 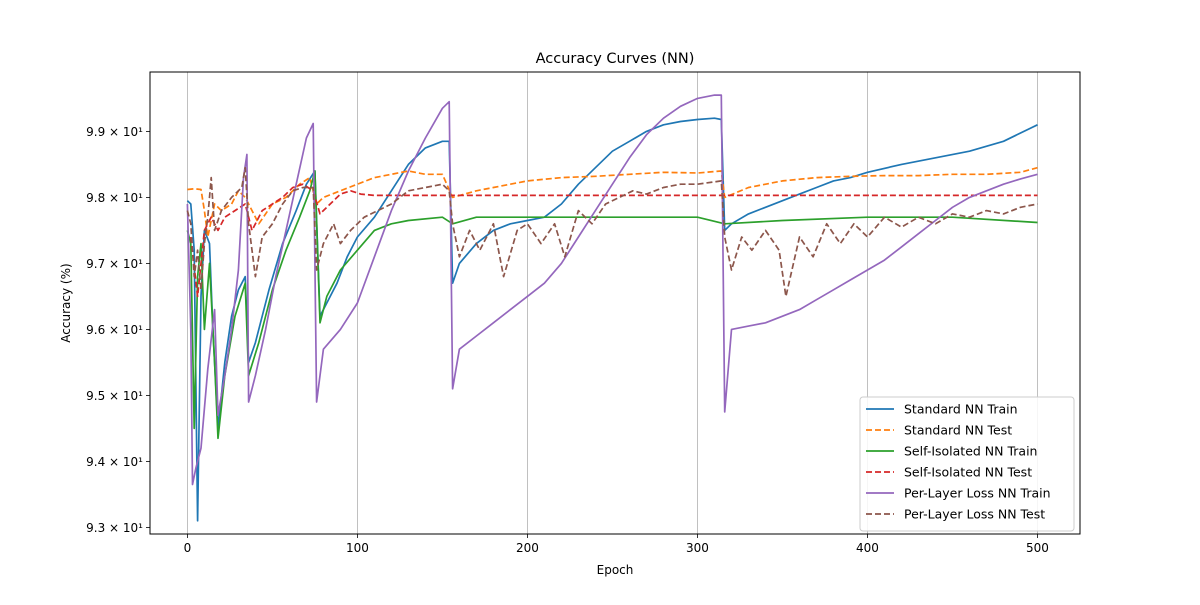 What do you see at coordinates (958, 430) in the screenshot?
I see `legend-label: Standard NN Test` at bounding box center [958, 430].